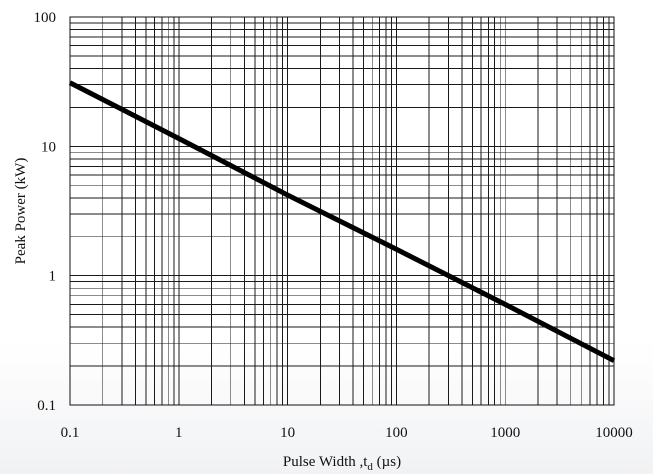 This screenshot has height=474, width=653. I want to click on x-axis-title: Pulse Width ,td (µs), so click(342, 463).